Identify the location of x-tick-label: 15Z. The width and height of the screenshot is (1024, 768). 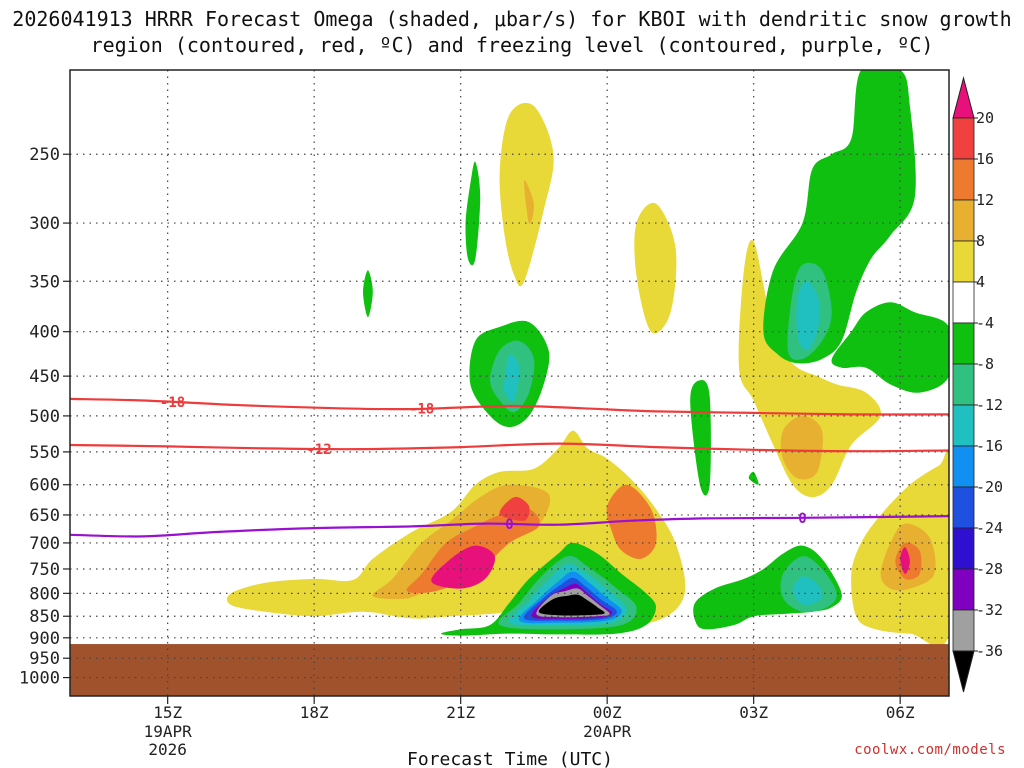
(167, 712).